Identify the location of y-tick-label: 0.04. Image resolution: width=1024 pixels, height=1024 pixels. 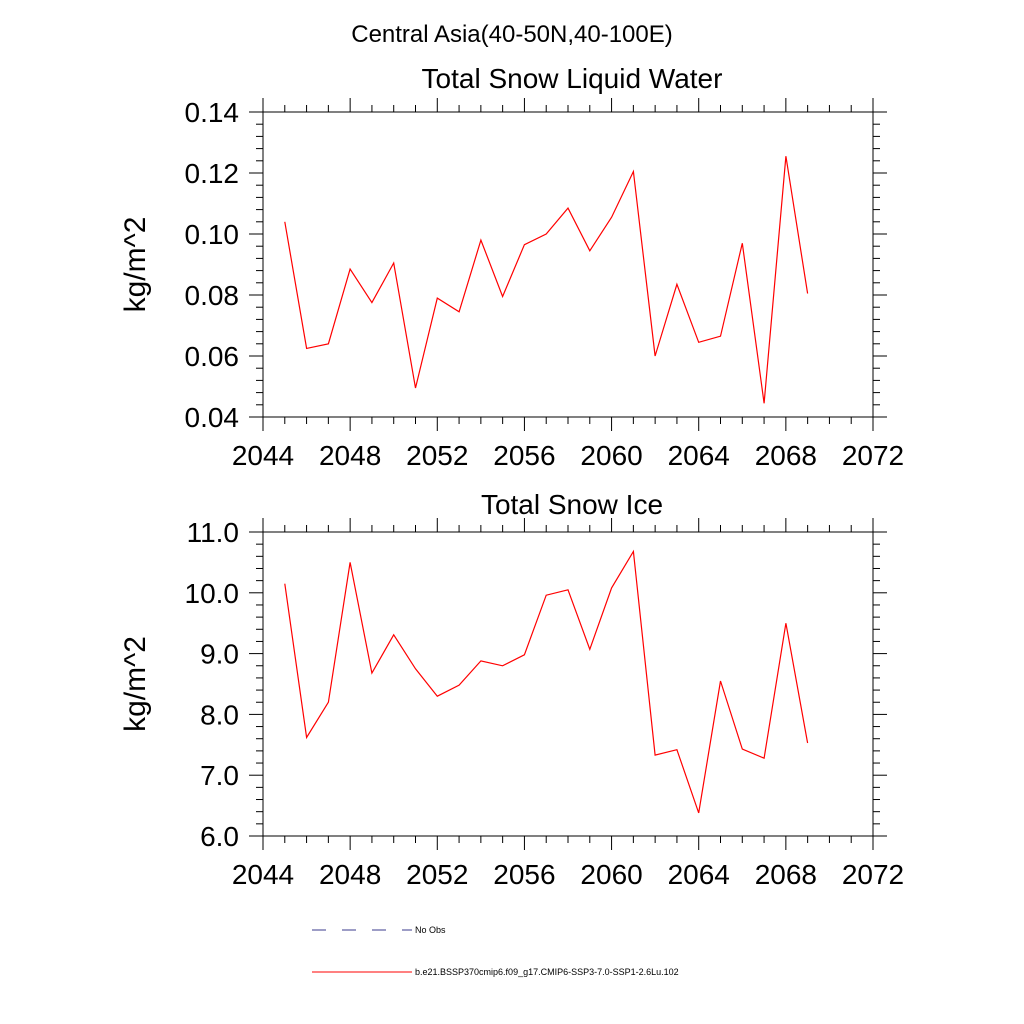
(212, 417).